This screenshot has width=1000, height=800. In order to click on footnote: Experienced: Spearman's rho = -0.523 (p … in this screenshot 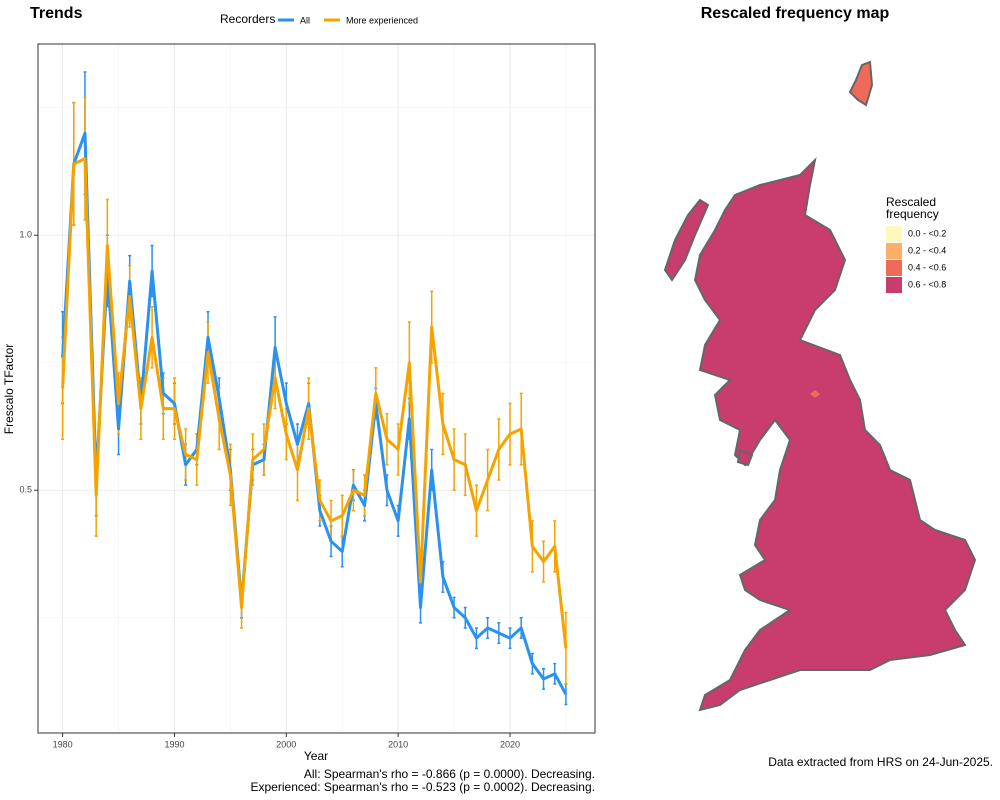, I will do `click(423, 787)`.